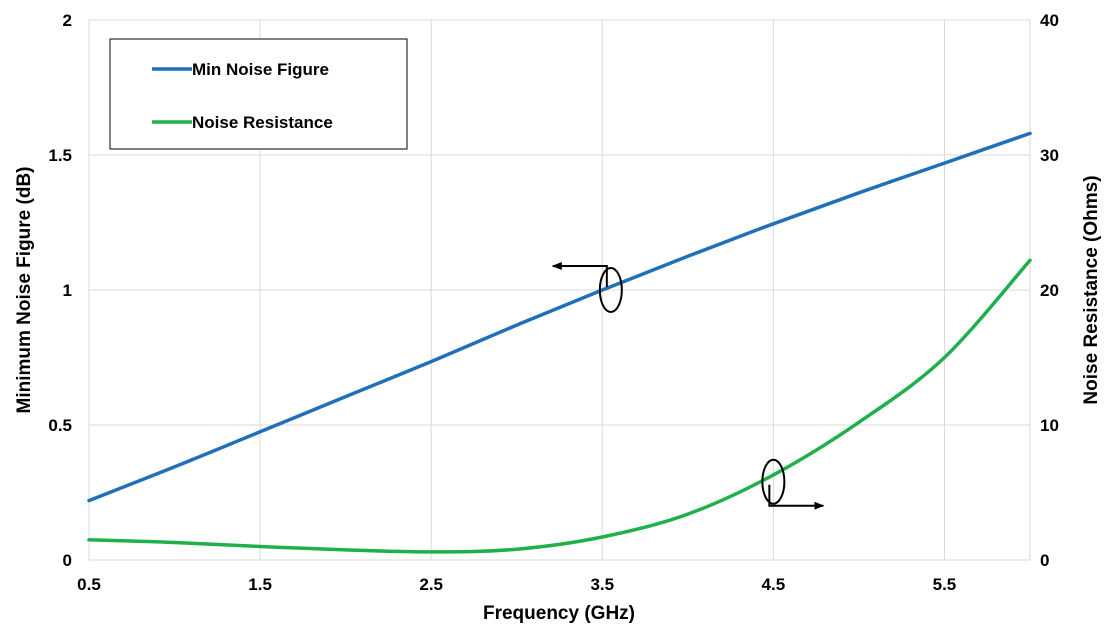  Describe the element at coordinates (773, 481) in the screenshot. I see `annotation-ellipse-noise-resistance` at that location.